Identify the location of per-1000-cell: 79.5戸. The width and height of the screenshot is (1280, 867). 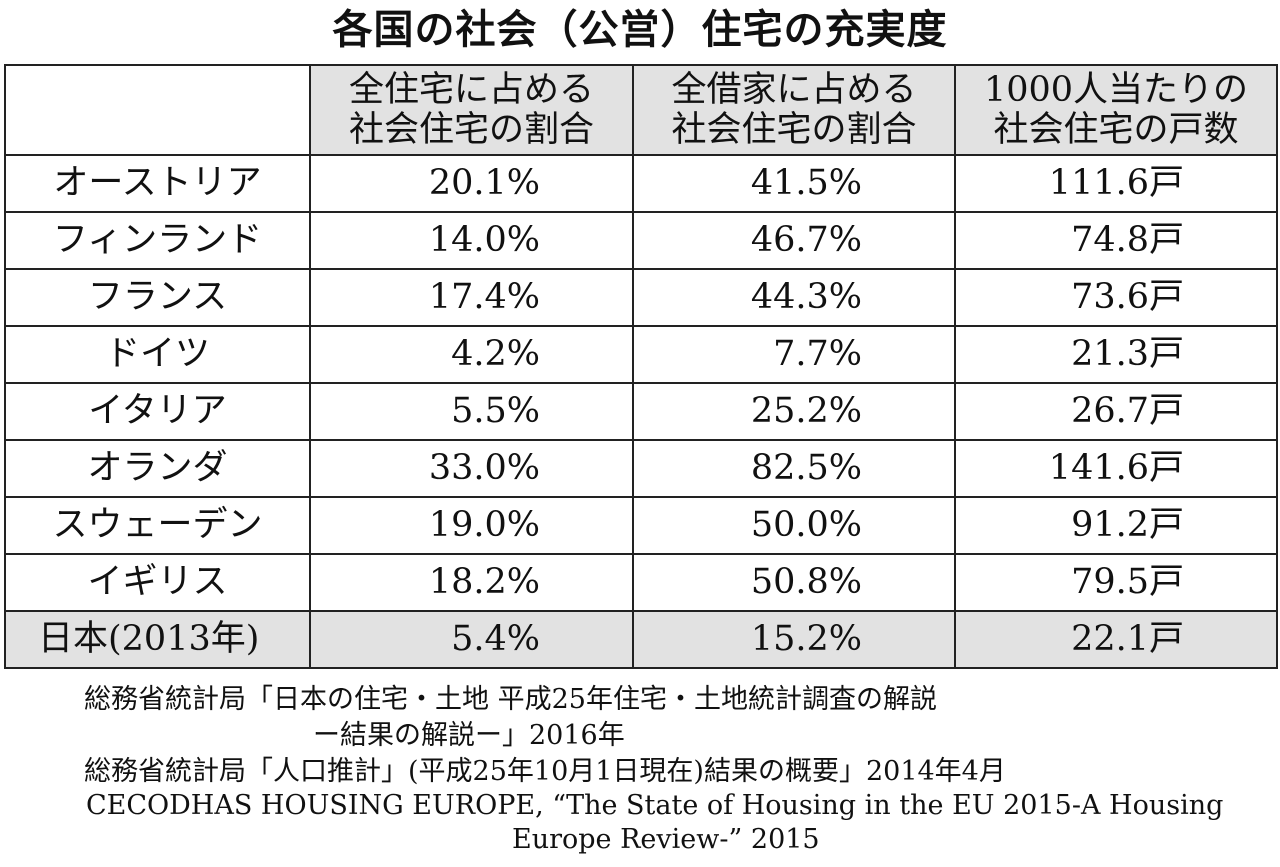
(1116, 582).